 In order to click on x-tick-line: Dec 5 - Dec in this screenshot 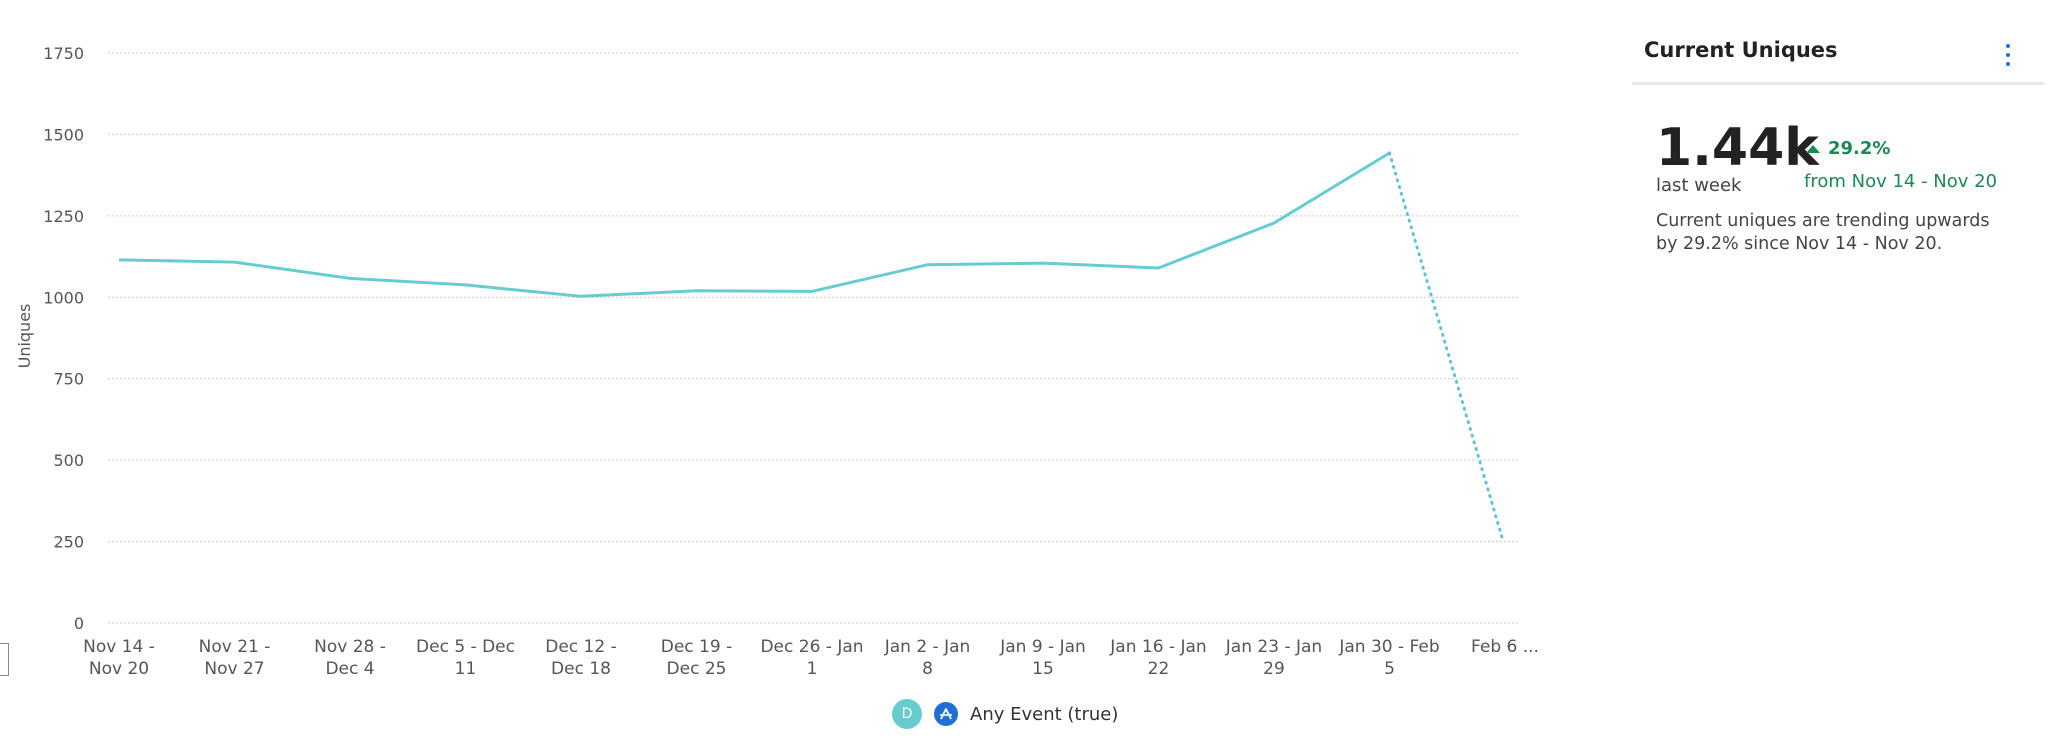, I will do `click(465, 647)`.